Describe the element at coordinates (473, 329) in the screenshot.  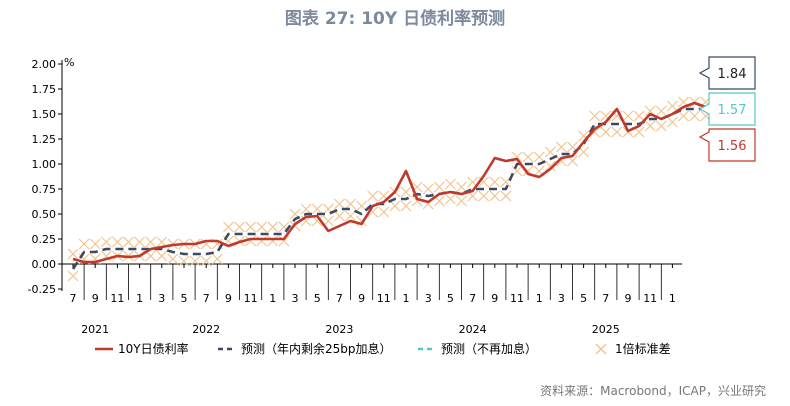
I see `year-label: 2024` at that location.